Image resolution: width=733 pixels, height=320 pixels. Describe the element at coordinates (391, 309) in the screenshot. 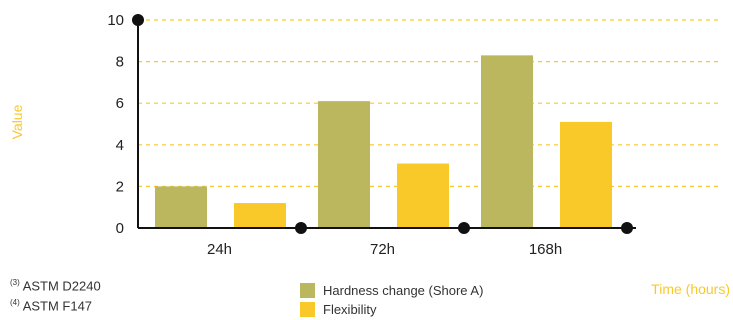

I see `legend-item: Flexibility` at that location.